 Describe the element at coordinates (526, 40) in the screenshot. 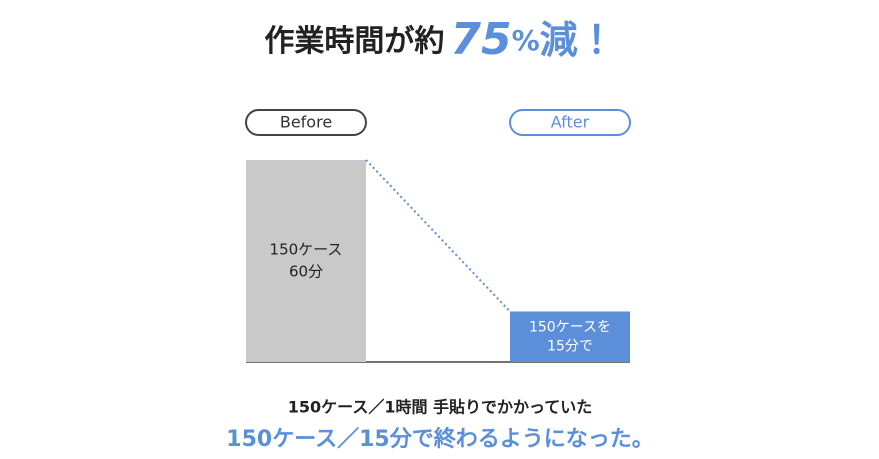

I see `headline-unit: %` at that location.